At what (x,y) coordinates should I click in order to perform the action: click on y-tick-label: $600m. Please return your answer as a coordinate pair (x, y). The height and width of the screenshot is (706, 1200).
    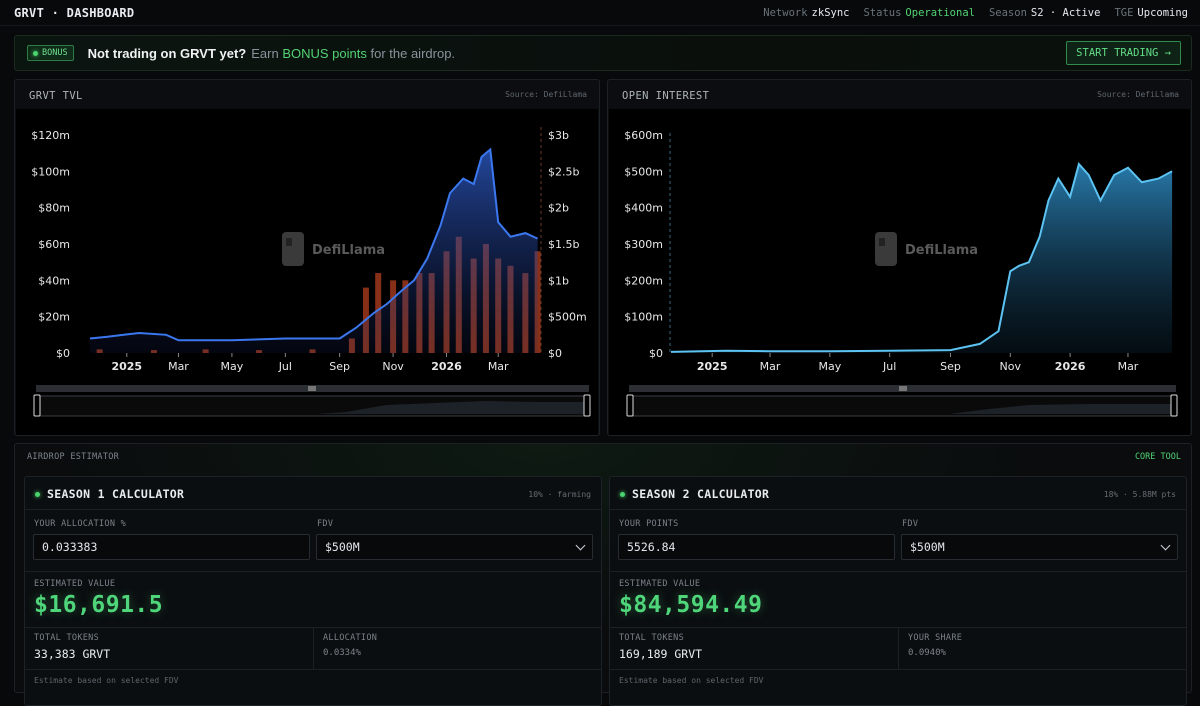
    Looking at the image, I should click on (643, 135).